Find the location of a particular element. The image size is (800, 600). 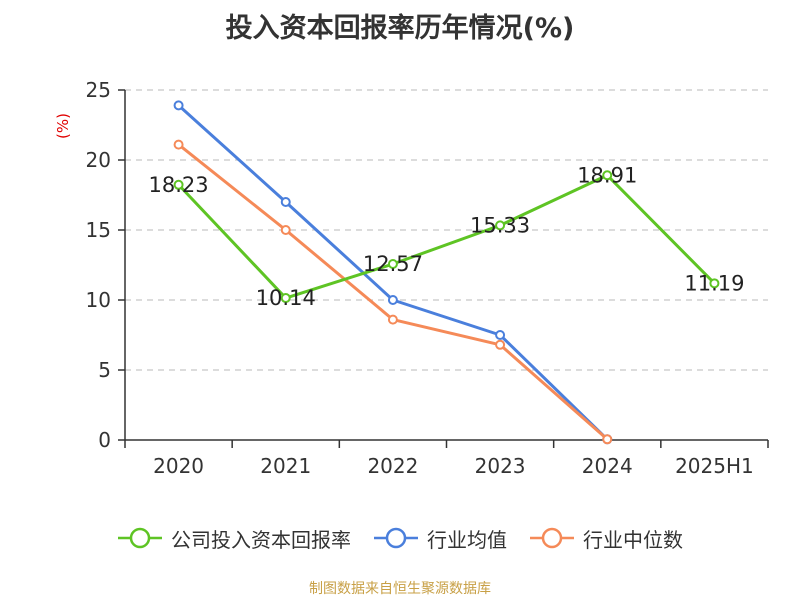

data-label: 18.23 is located at coordinates (179, 185).